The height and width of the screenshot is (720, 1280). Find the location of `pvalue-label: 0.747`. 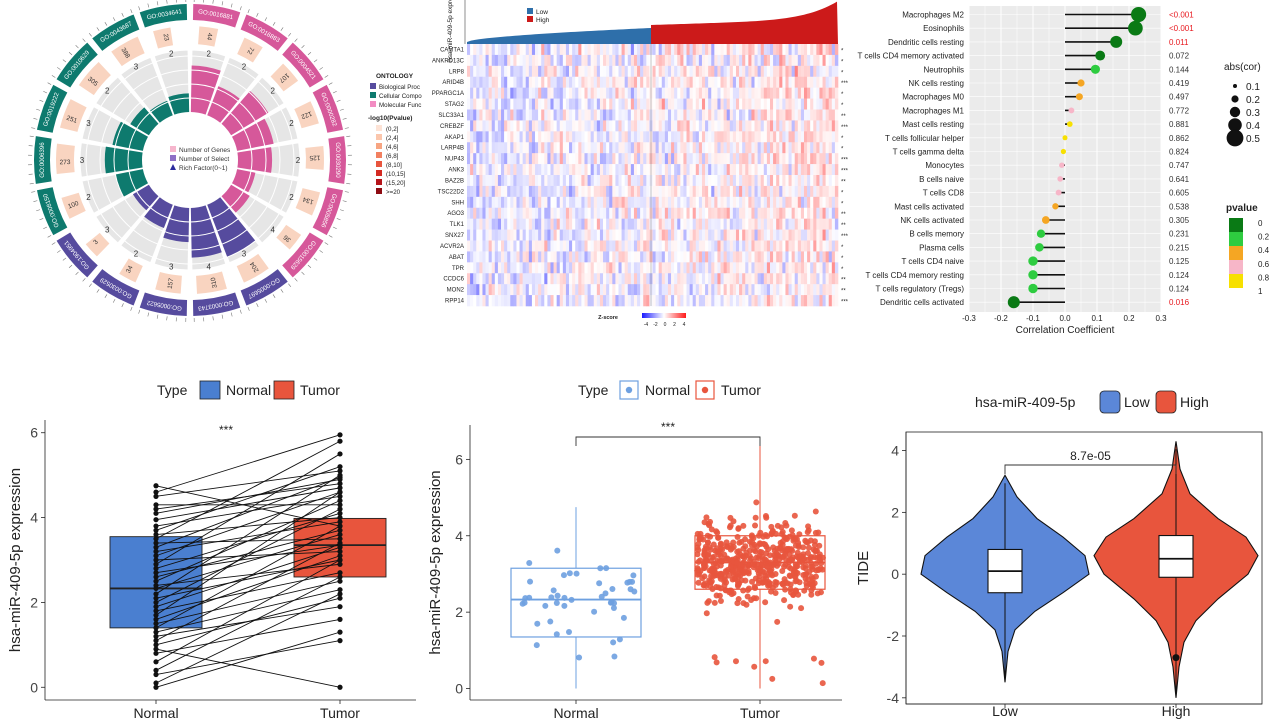

pvalue-label: 0.747 is located at coordinates (1179, 165).